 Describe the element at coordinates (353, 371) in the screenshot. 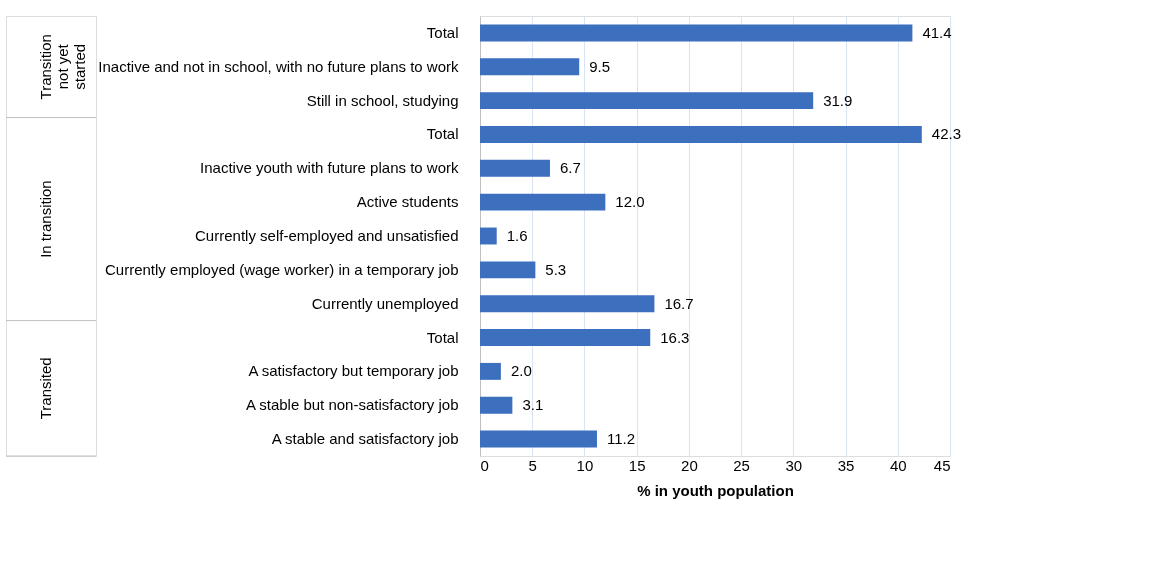

I see `y-tick-label: A satisfactory but temporary job` at that location.